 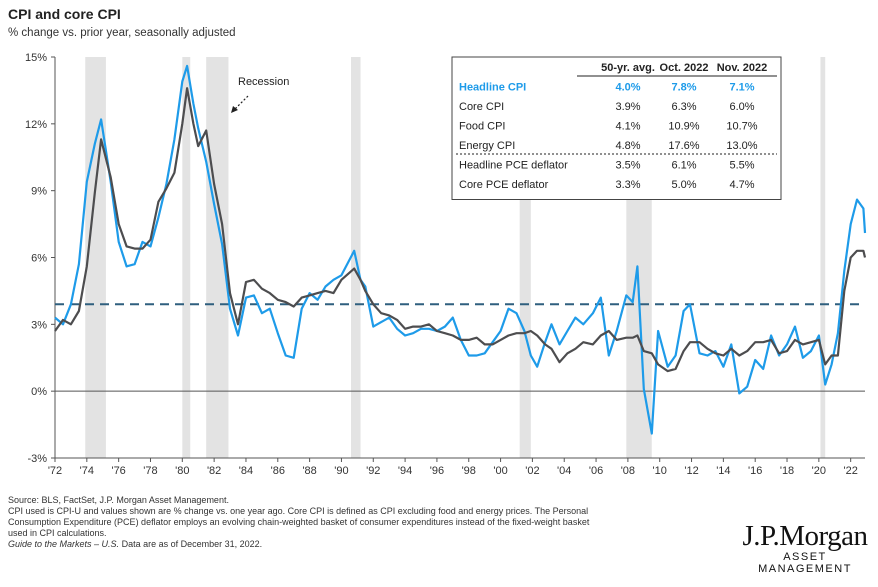 I want to click on table-frame, so click(x=616, y=128).